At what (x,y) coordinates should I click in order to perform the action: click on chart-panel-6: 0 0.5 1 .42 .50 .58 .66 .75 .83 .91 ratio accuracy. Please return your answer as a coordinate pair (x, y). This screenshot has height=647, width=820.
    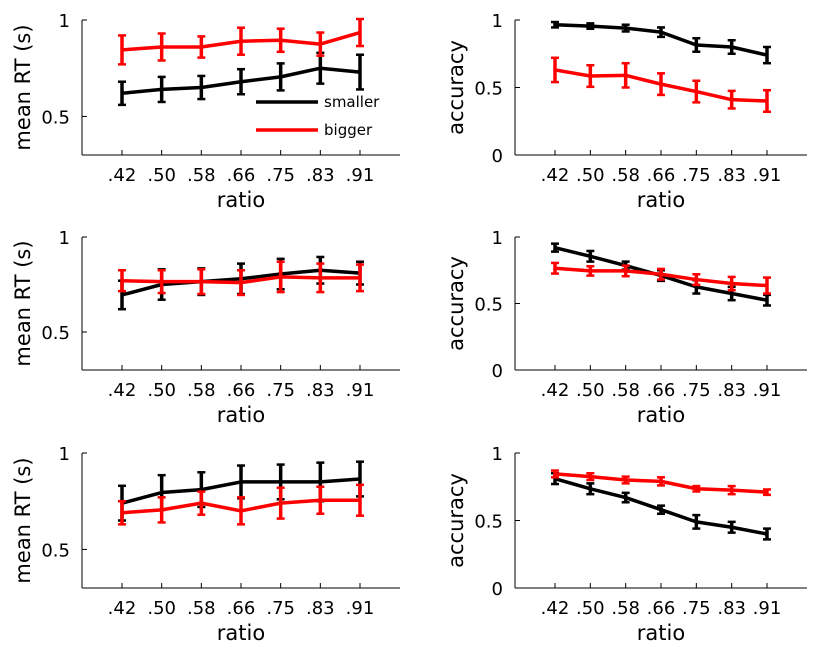
    Looking at the image, I should click on (625, 544).